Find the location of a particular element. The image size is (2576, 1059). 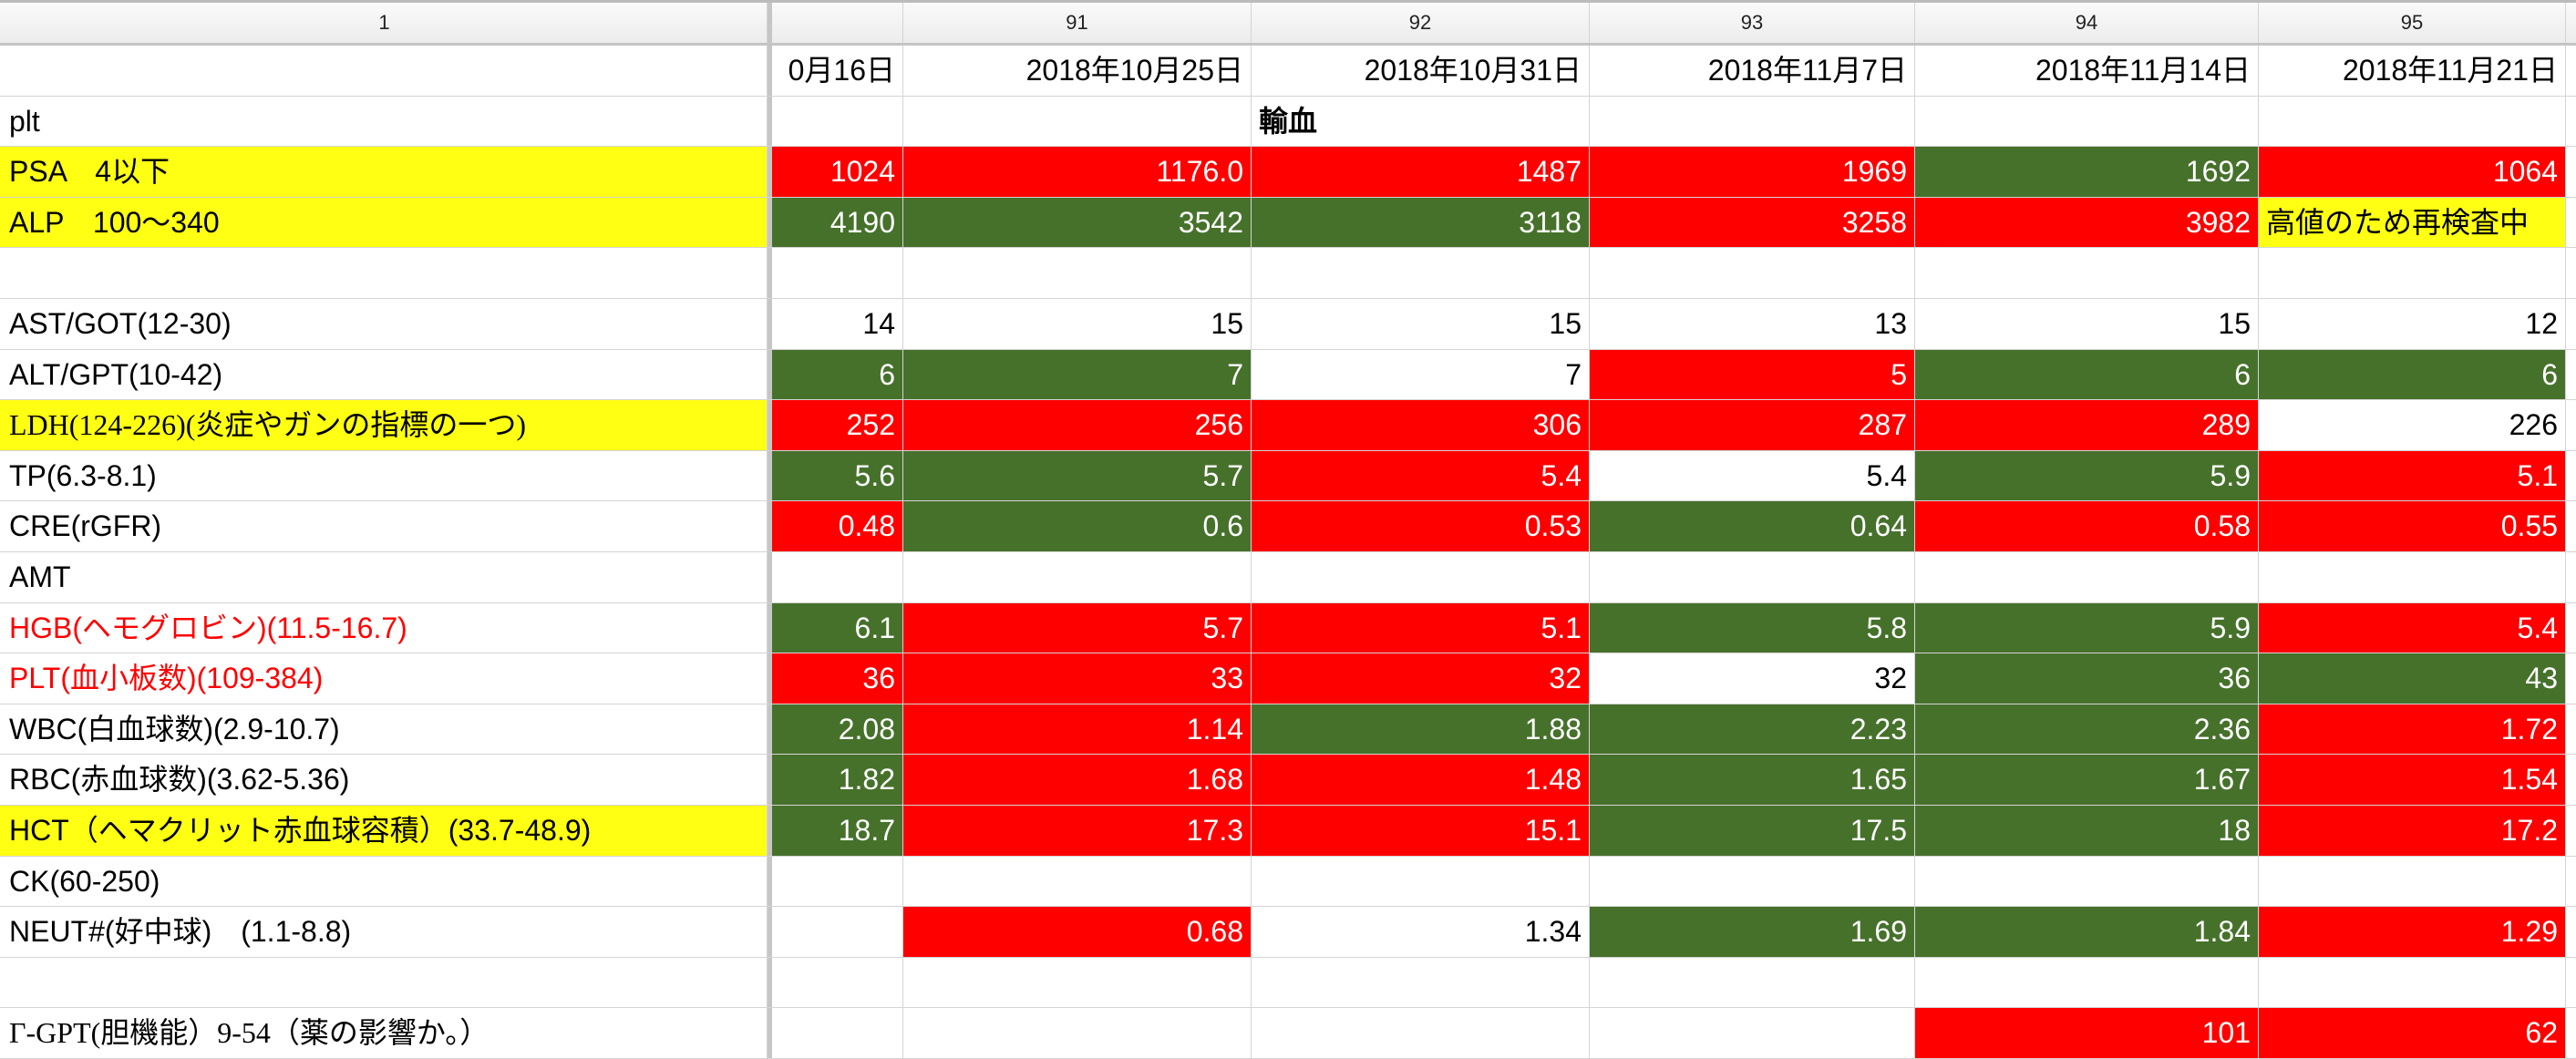

data-cell-90: 6.1 is located at coordinates (837, 627).